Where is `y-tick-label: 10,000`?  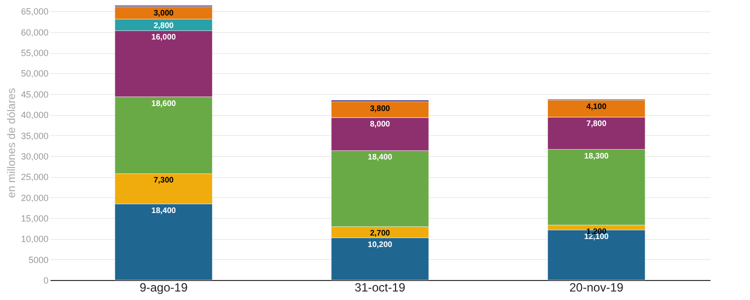
y-tick-label: 10,000 is located at coordinates (34, 239).